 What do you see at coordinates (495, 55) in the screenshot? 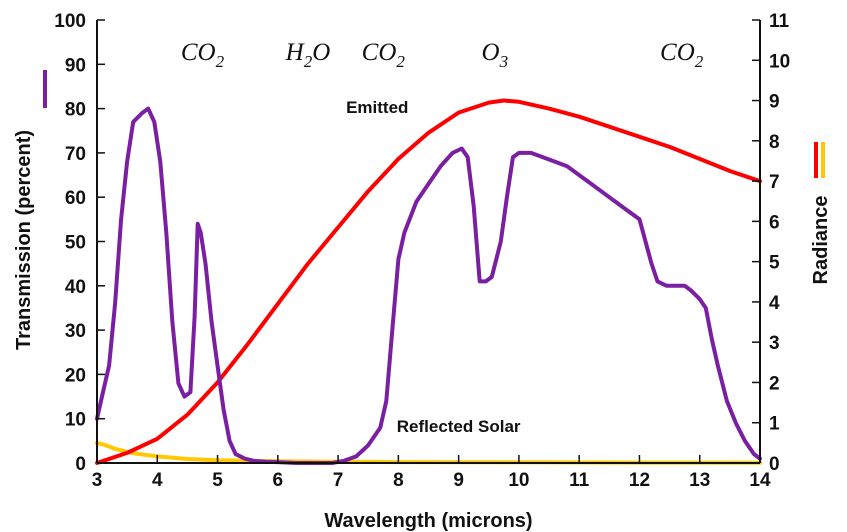
I see `gas-label: O3` at bounding box center [495, 55].